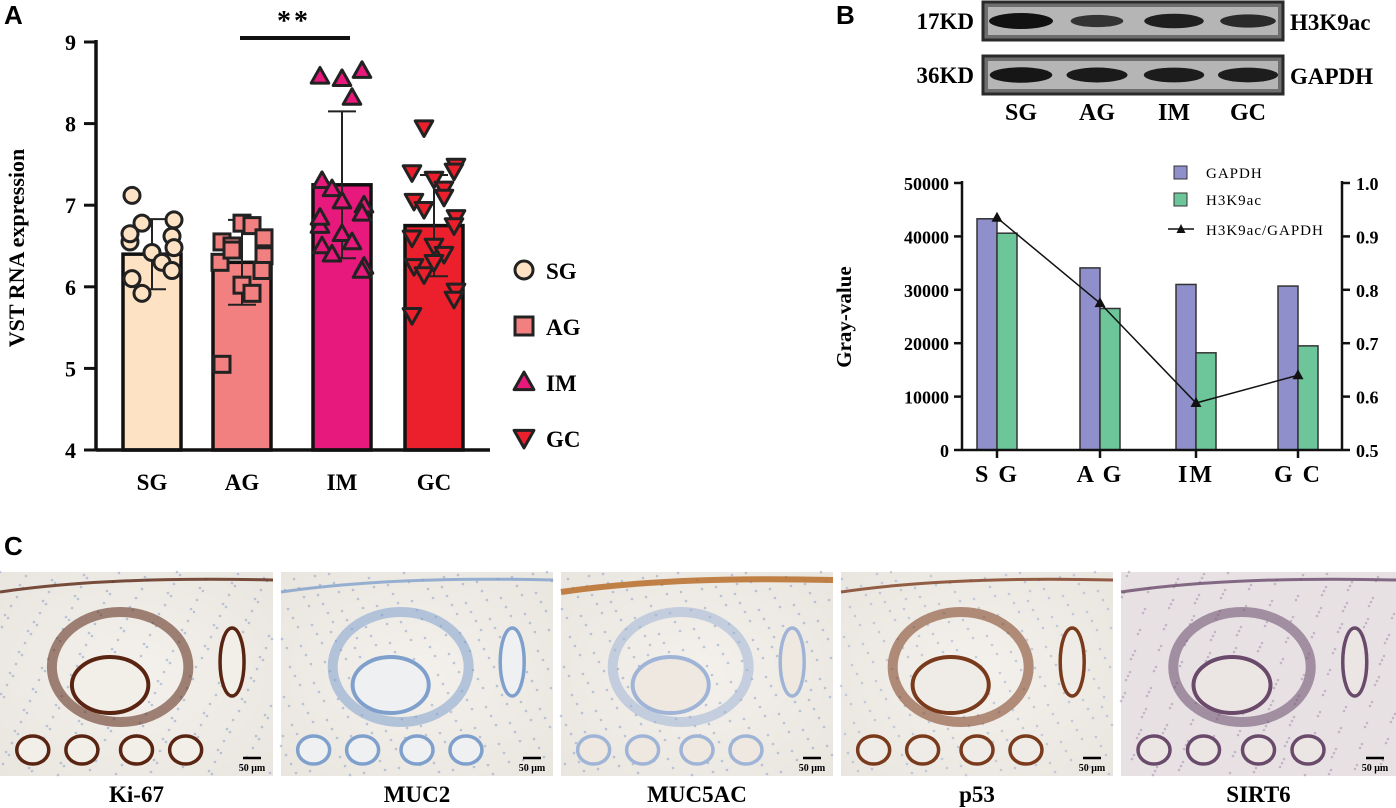  Describe the element at coordinates (1232, 685) in the screenshot. I see `gland-lumen` at that location.